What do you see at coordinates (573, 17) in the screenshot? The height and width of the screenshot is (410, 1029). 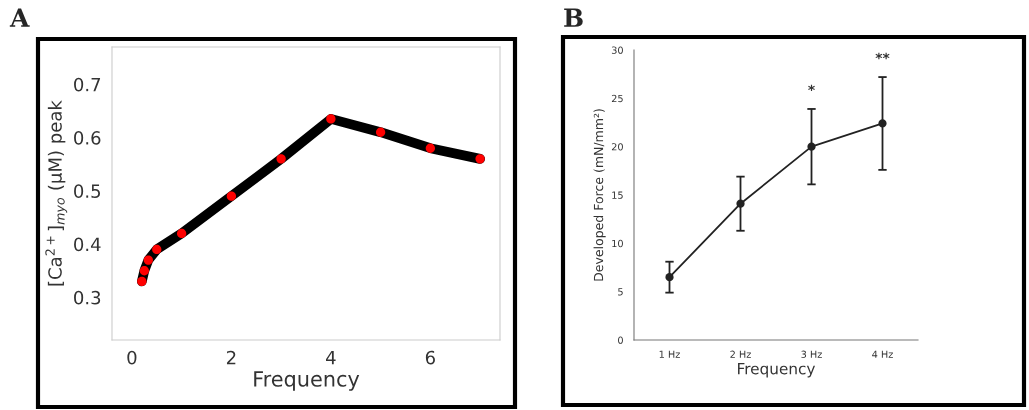 I see `chart-title: B` at bounding box center [573, 17].